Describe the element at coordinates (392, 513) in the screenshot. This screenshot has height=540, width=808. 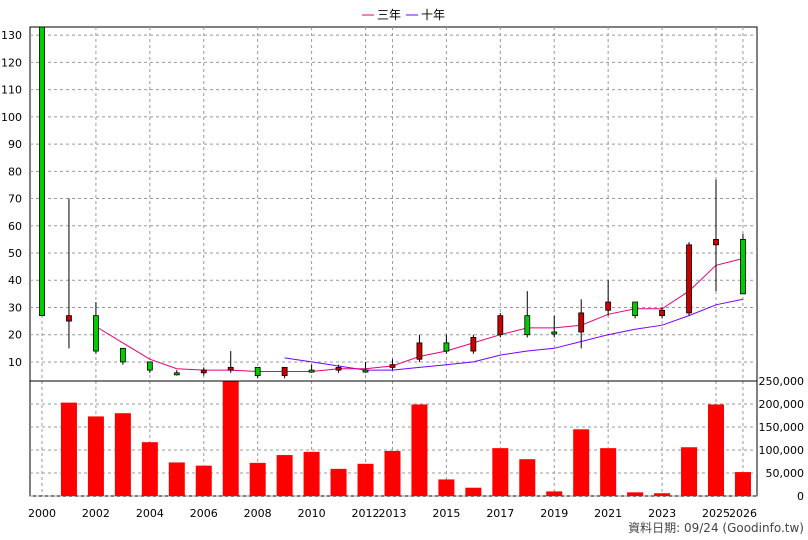
I see `x-tick-label: 2013` at that location.